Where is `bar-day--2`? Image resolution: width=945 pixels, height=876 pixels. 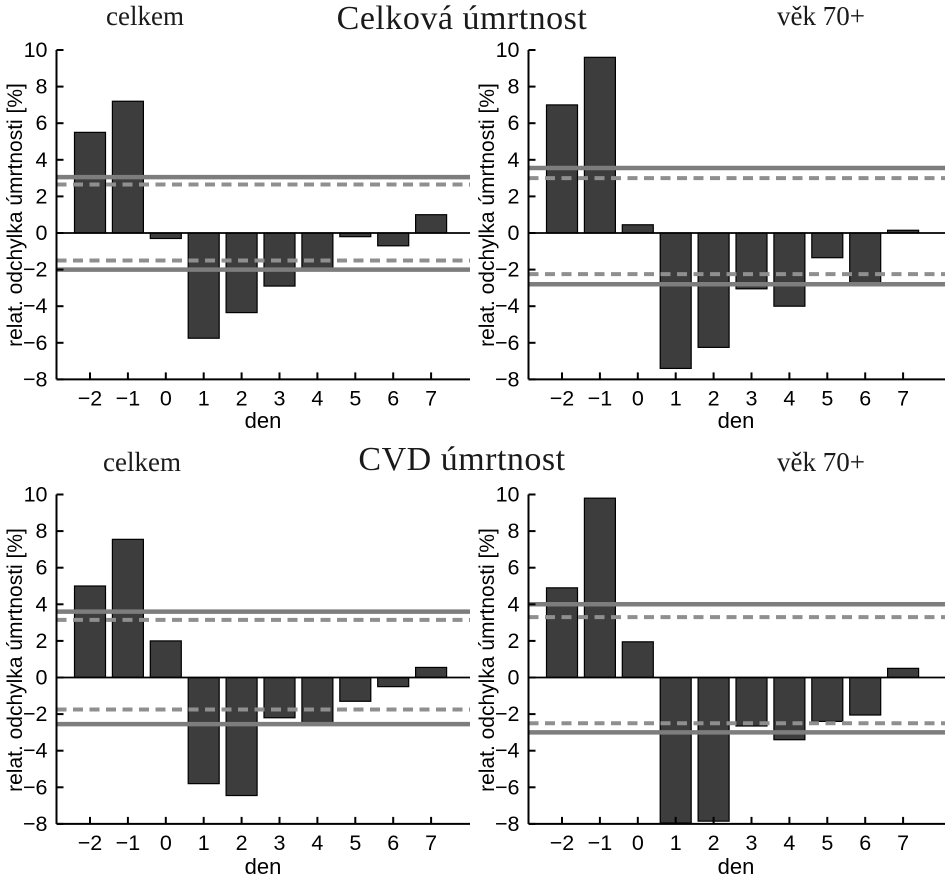
bar-day--2 is located at coordinates (90, 632).